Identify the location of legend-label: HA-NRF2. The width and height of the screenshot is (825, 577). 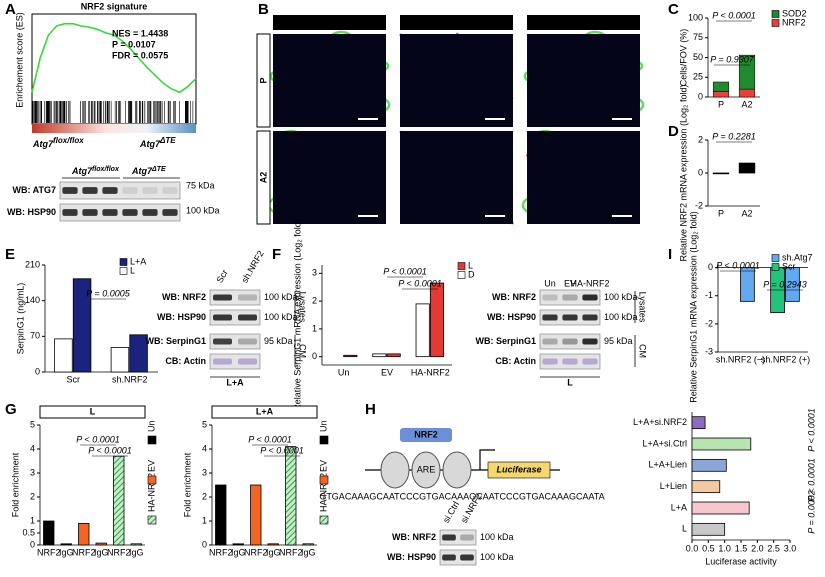
(151, 492).